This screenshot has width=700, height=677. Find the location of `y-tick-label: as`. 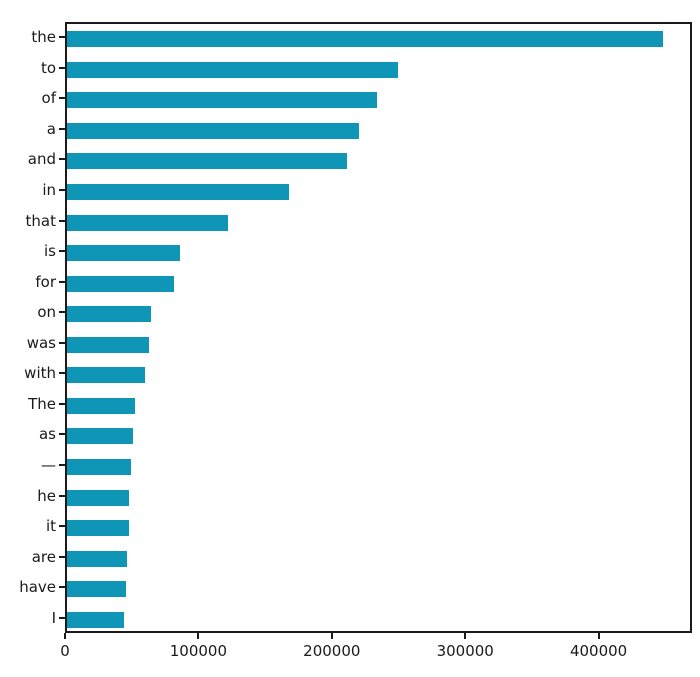

y-tick-label: as is located at coordinates (47, 434).